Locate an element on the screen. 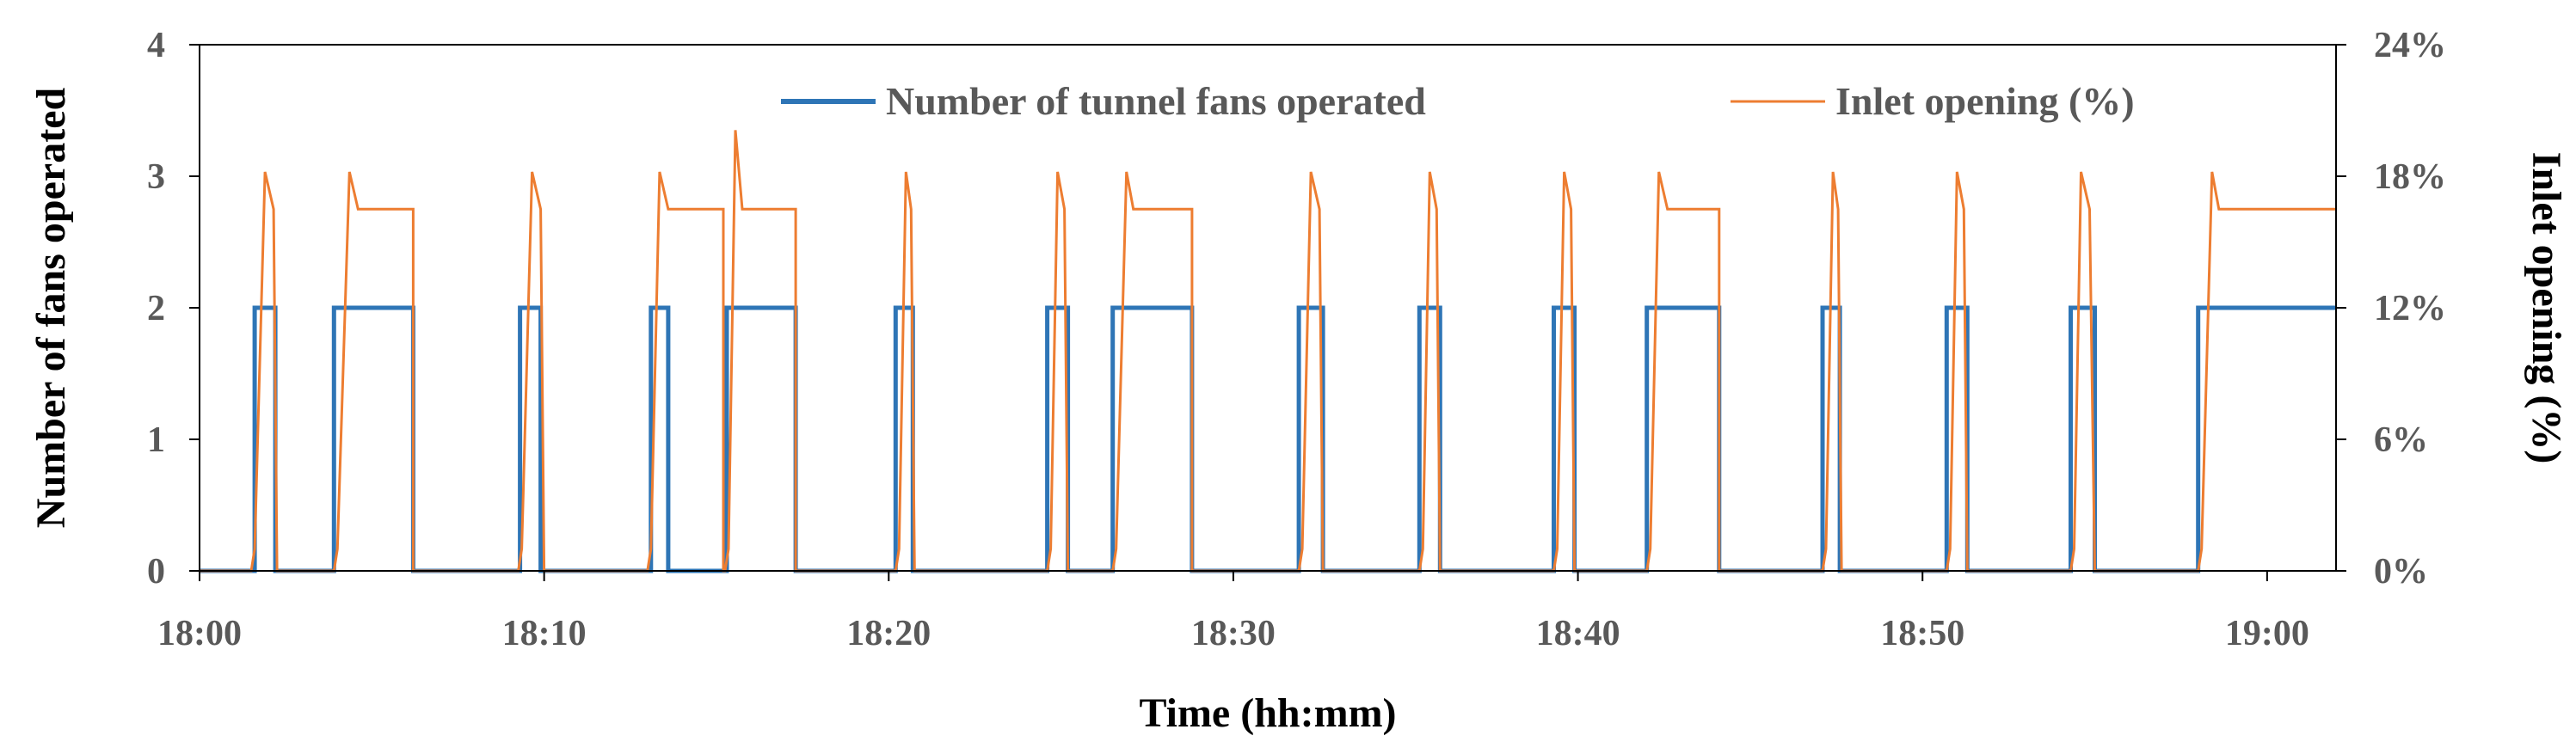  x-tick-label: 18:00 is located at coordinates (199, 633).